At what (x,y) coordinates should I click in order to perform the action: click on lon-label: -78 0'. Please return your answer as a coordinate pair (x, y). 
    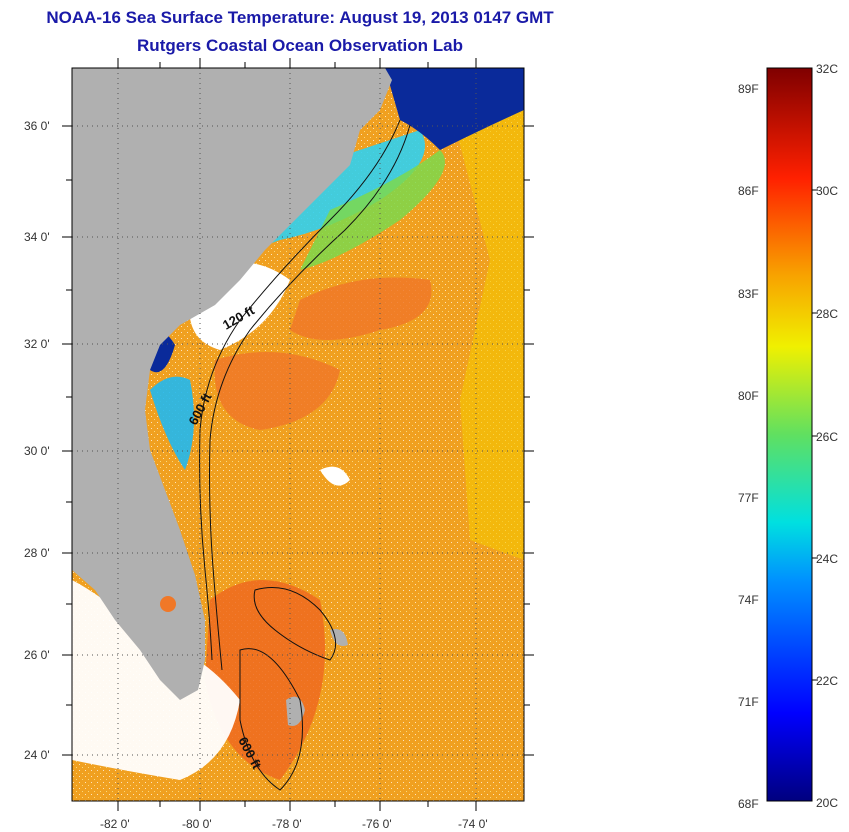
    Looking at the image, I should click on (287, 824).